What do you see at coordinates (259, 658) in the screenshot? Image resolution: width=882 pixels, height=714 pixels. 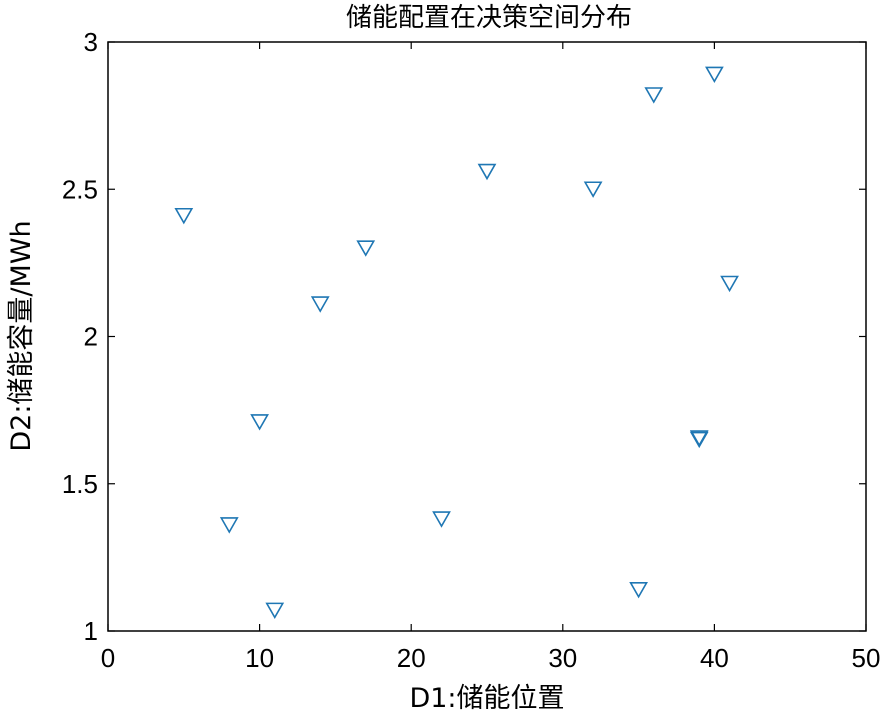 I see `x-tick-label: 10` at bounding box center [259, 658].